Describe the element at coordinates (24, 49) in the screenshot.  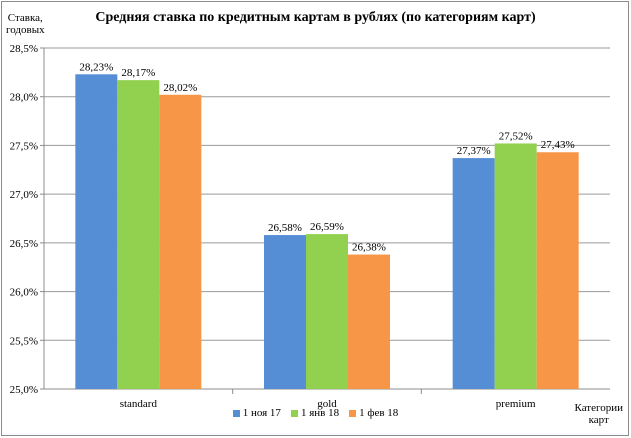
I see `y-tick-label: 28,5%` at that location.